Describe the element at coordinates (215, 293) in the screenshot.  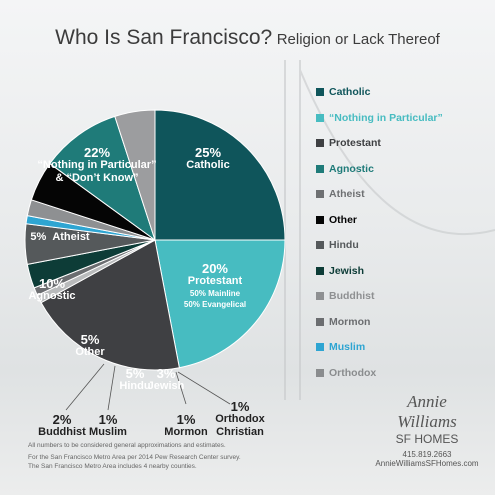
I see `slice-note: 50% Mainline` at that location.